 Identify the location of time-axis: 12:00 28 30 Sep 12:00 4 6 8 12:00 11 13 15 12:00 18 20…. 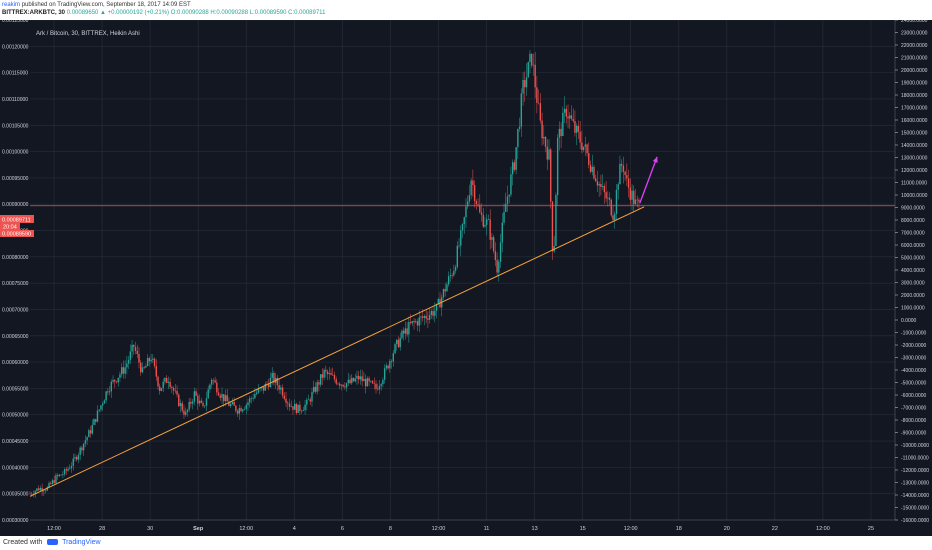
(462, 525).